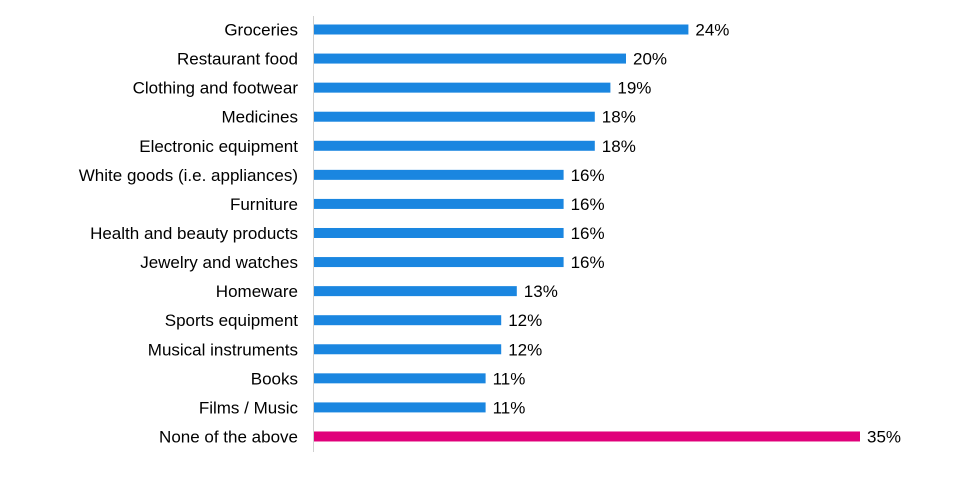  I want to click on category-label-3: Medicines, so click(259, 117).